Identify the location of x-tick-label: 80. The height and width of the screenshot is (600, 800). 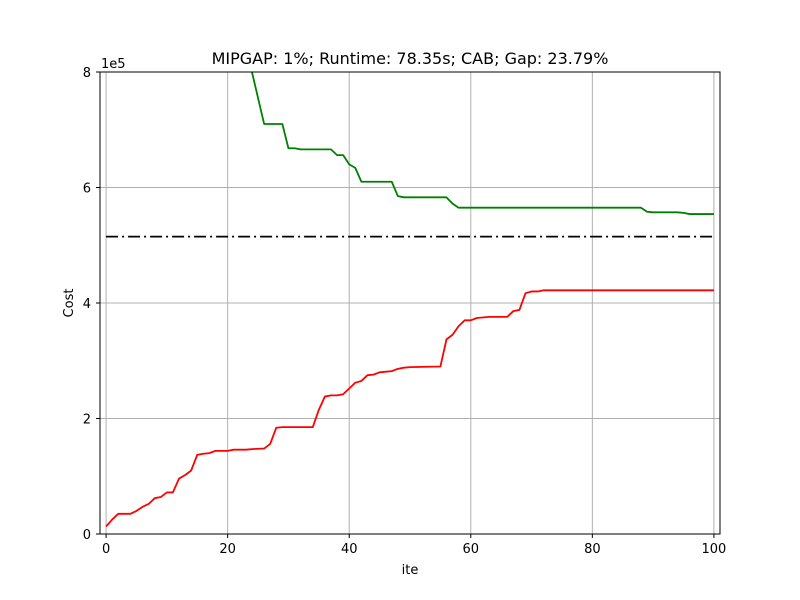
(592, 549).